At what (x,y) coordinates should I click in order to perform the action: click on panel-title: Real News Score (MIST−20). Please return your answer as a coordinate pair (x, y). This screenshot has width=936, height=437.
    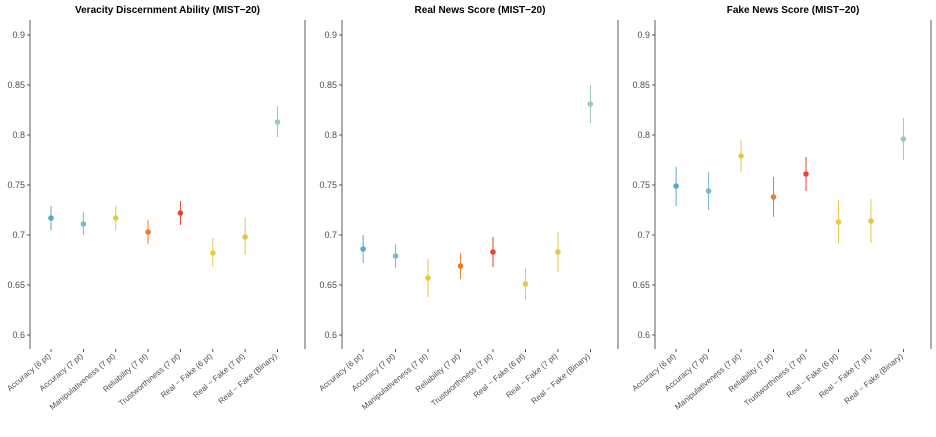
    Looking at the image, I should click on (480, 10).